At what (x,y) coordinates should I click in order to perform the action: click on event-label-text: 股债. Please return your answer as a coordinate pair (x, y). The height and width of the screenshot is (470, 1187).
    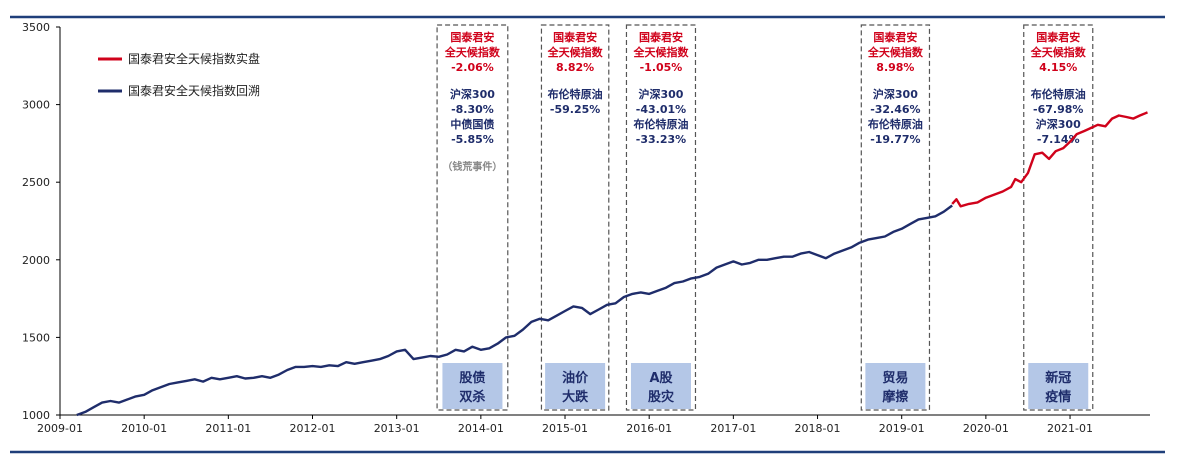
    Looking at the image, I should click on (472, 378).